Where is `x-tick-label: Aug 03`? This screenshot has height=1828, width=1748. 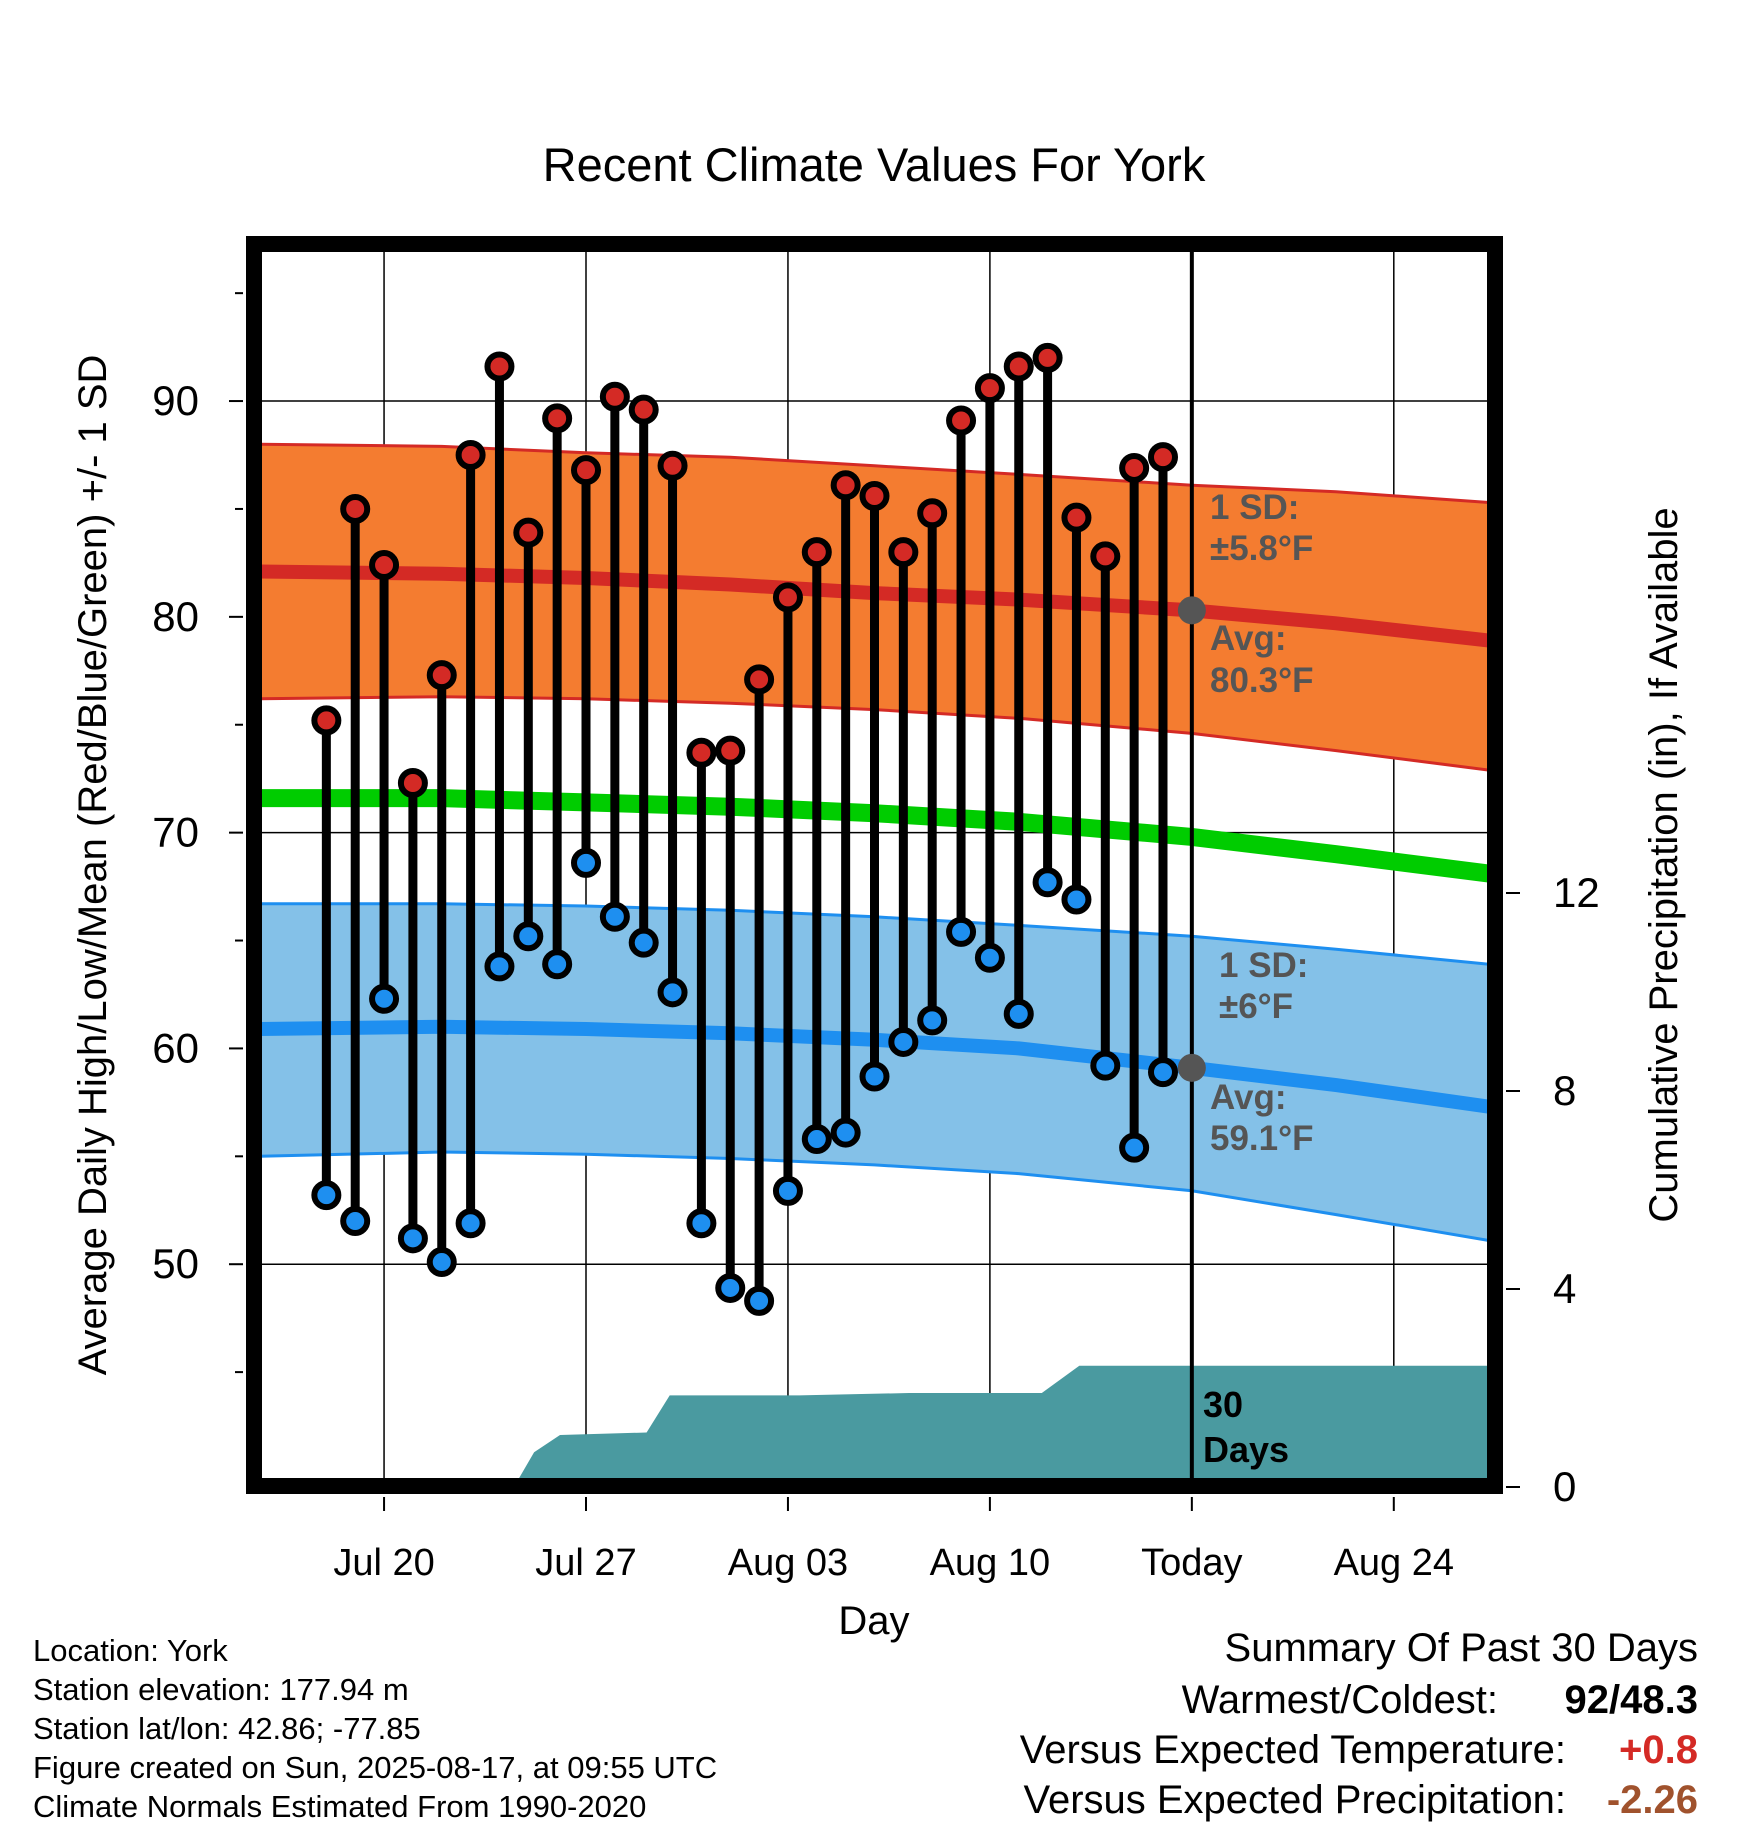 x-tick-label: Aug 03 is located at coordinates (788, 1563).